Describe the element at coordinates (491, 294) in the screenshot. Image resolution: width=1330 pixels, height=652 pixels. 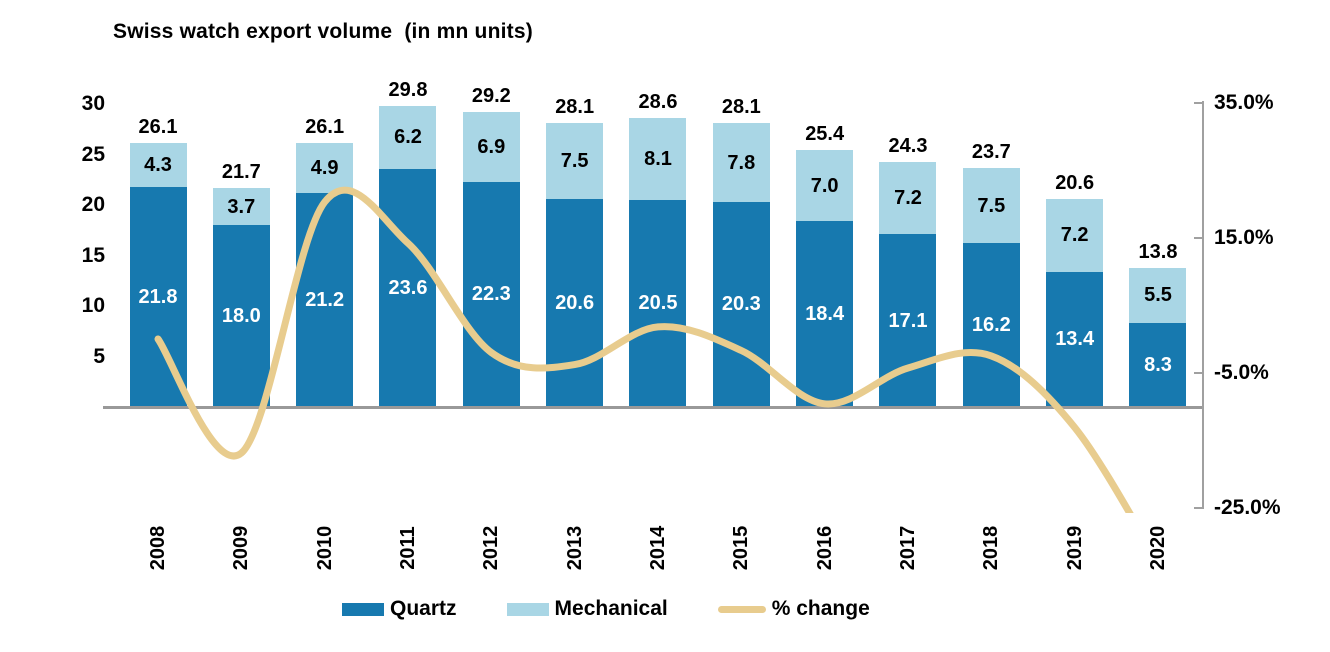
I see `quartz-value-label: 22.3` at that location.